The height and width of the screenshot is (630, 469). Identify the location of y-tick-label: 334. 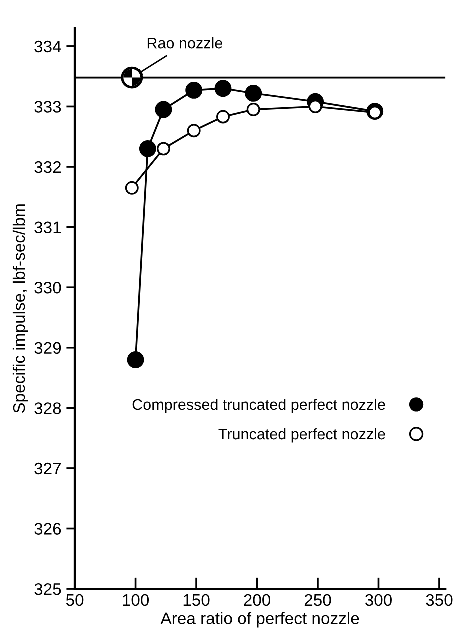
(48, 46).